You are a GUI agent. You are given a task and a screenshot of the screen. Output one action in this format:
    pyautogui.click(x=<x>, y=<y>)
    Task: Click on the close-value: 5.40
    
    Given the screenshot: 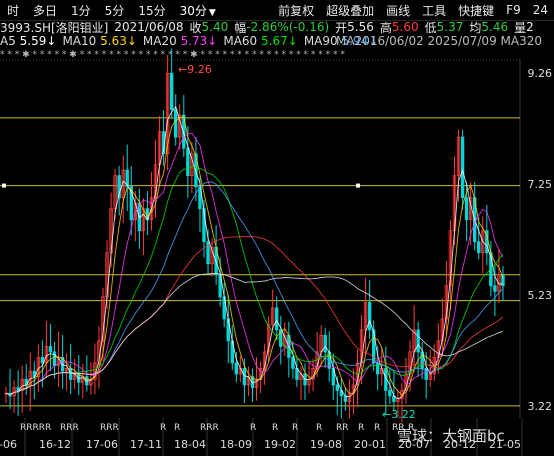 What is the action you would take?
    pyautogui.click(x=215, y=27)
    